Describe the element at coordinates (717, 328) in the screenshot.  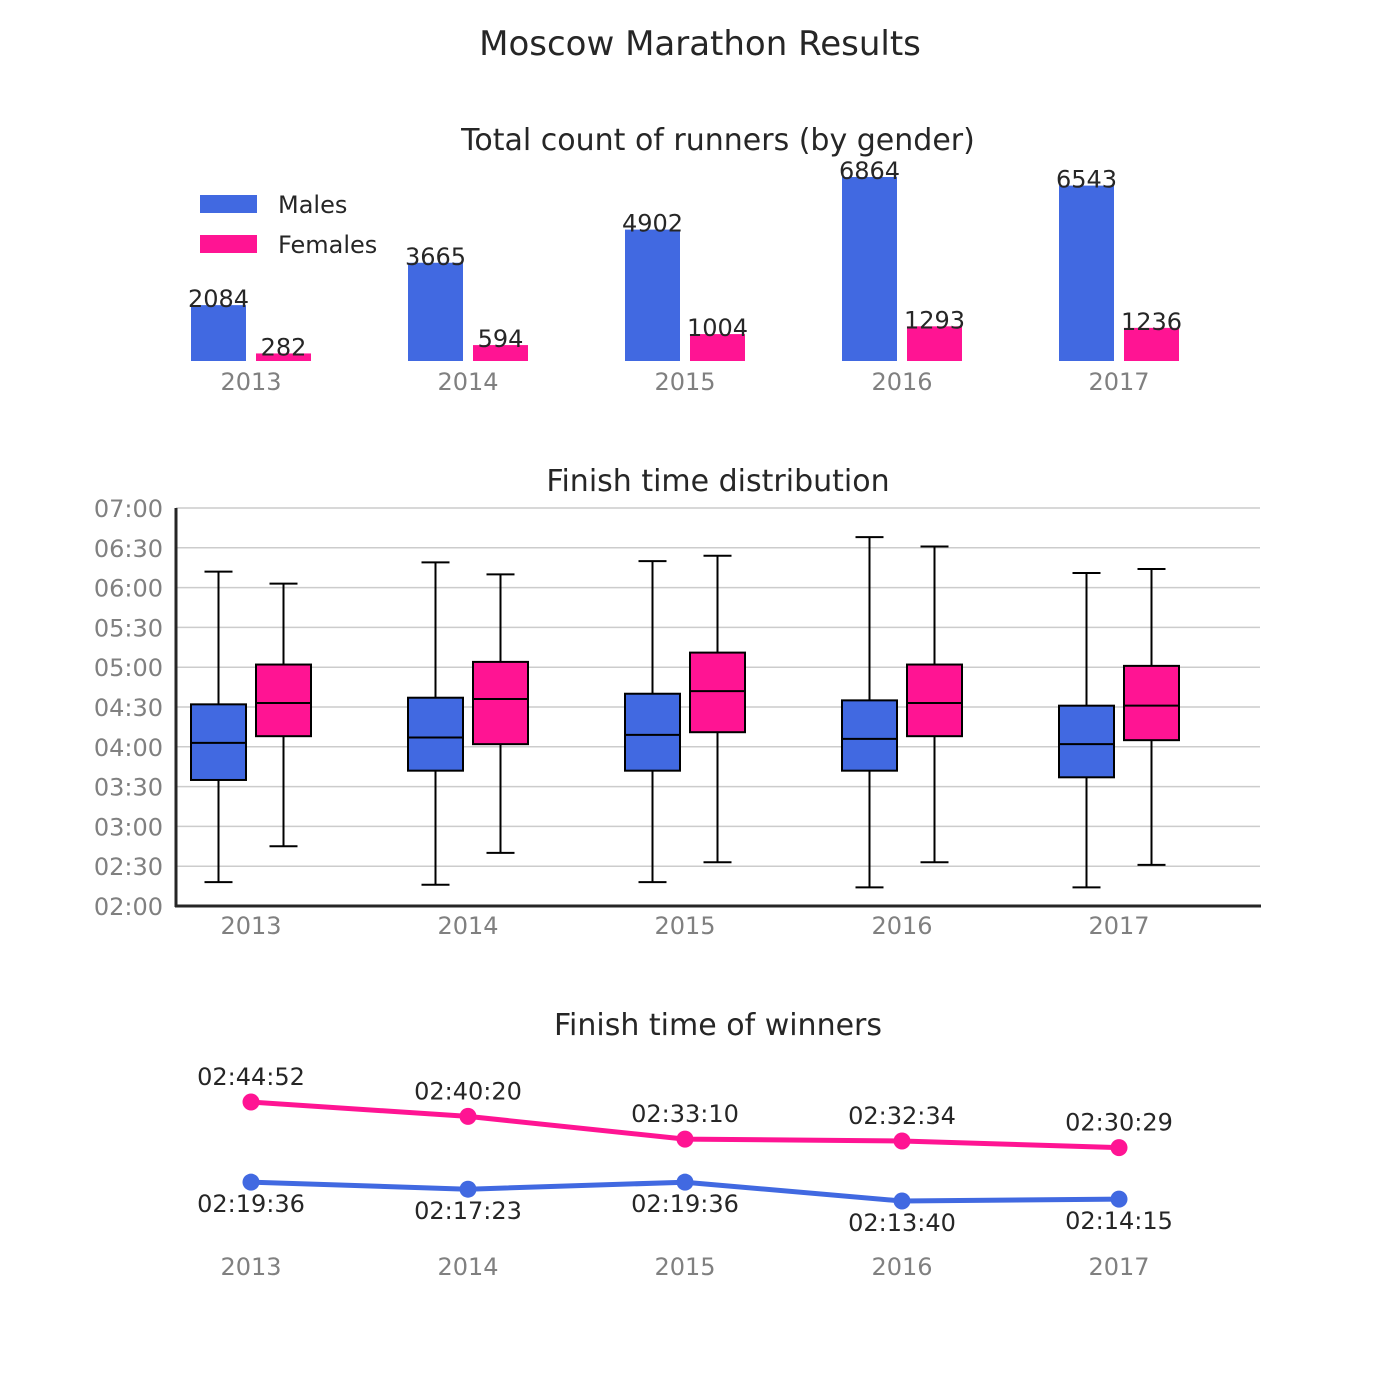
I see `females-bar-label-2015: 1004` at that location.